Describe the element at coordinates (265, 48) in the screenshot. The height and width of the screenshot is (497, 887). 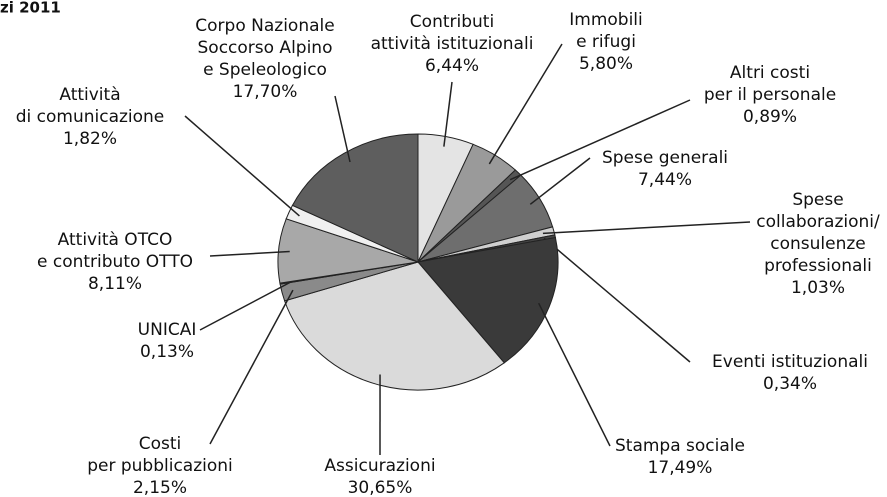
I see `slice-label: Soccorso Alpino` at that location.